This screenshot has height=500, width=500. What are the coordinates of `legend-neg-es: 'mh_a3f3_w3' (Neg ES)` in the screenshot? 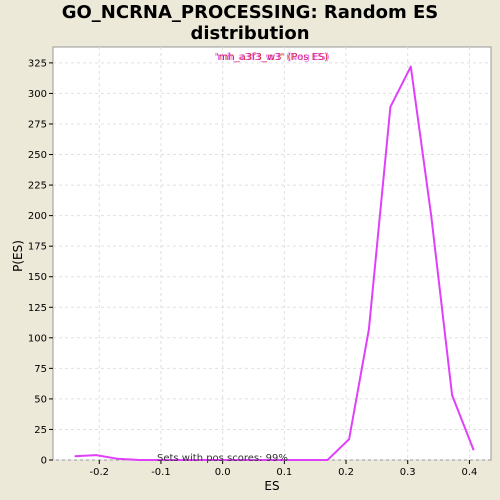 It's located at (271, 57).